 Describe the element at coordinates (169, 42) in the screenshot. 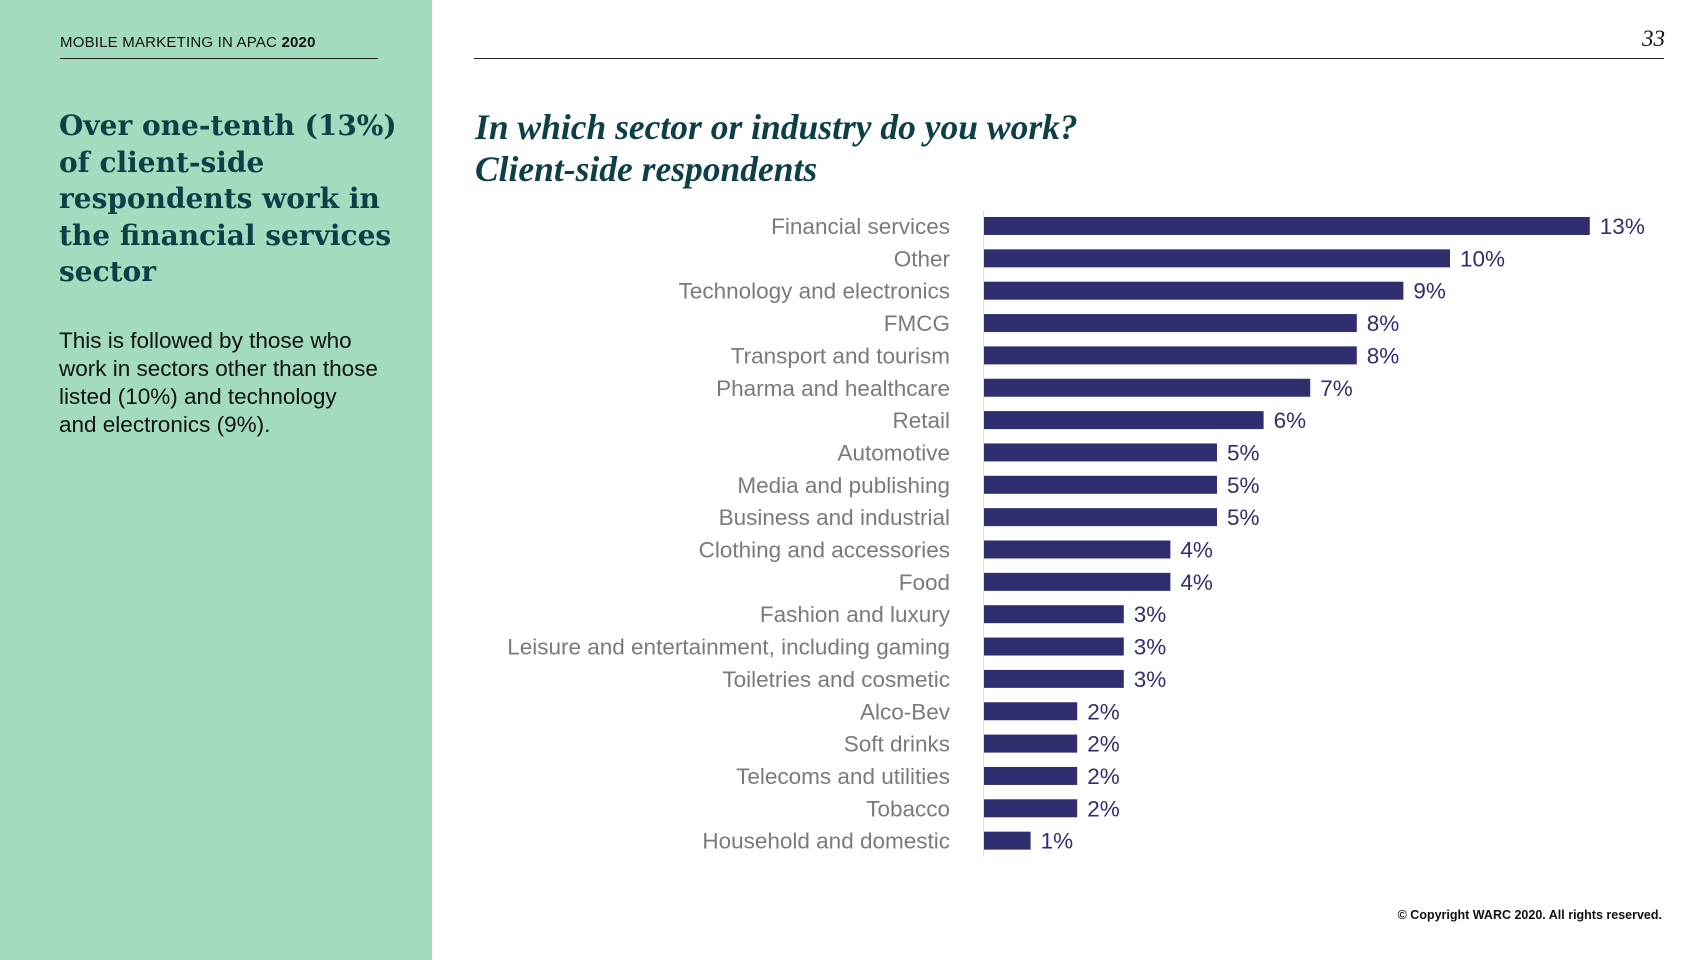

I see `report-title: MOBILE MARKETING IN APAC` at that location.